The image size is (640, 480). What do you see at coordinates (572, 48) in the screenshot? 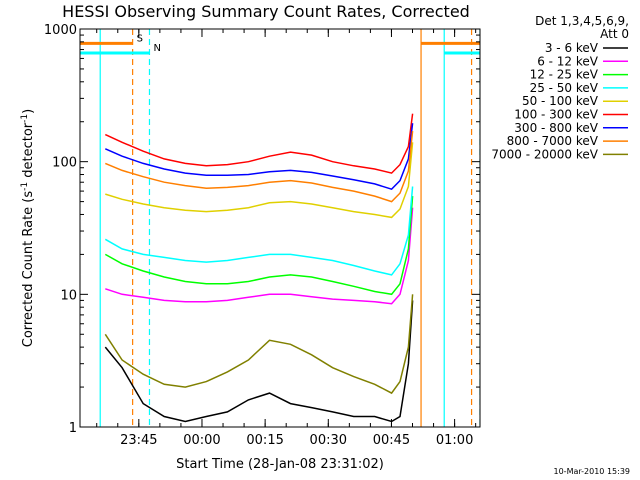
I see `legend-label: 3 - 6 keV` at bounding box center [572, 48].